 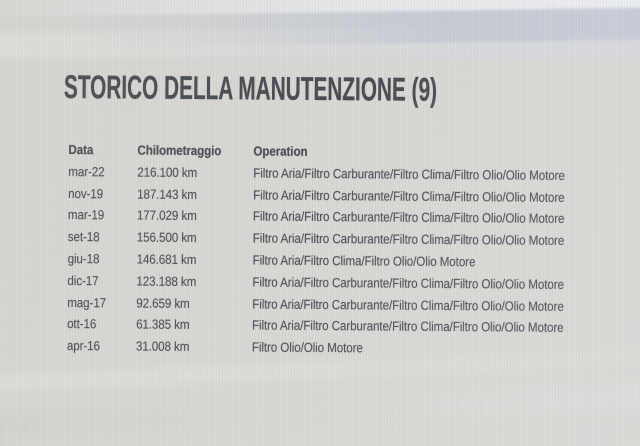 I want to click on mileage-cell: 177.029 km, so click(x=166, y=215).